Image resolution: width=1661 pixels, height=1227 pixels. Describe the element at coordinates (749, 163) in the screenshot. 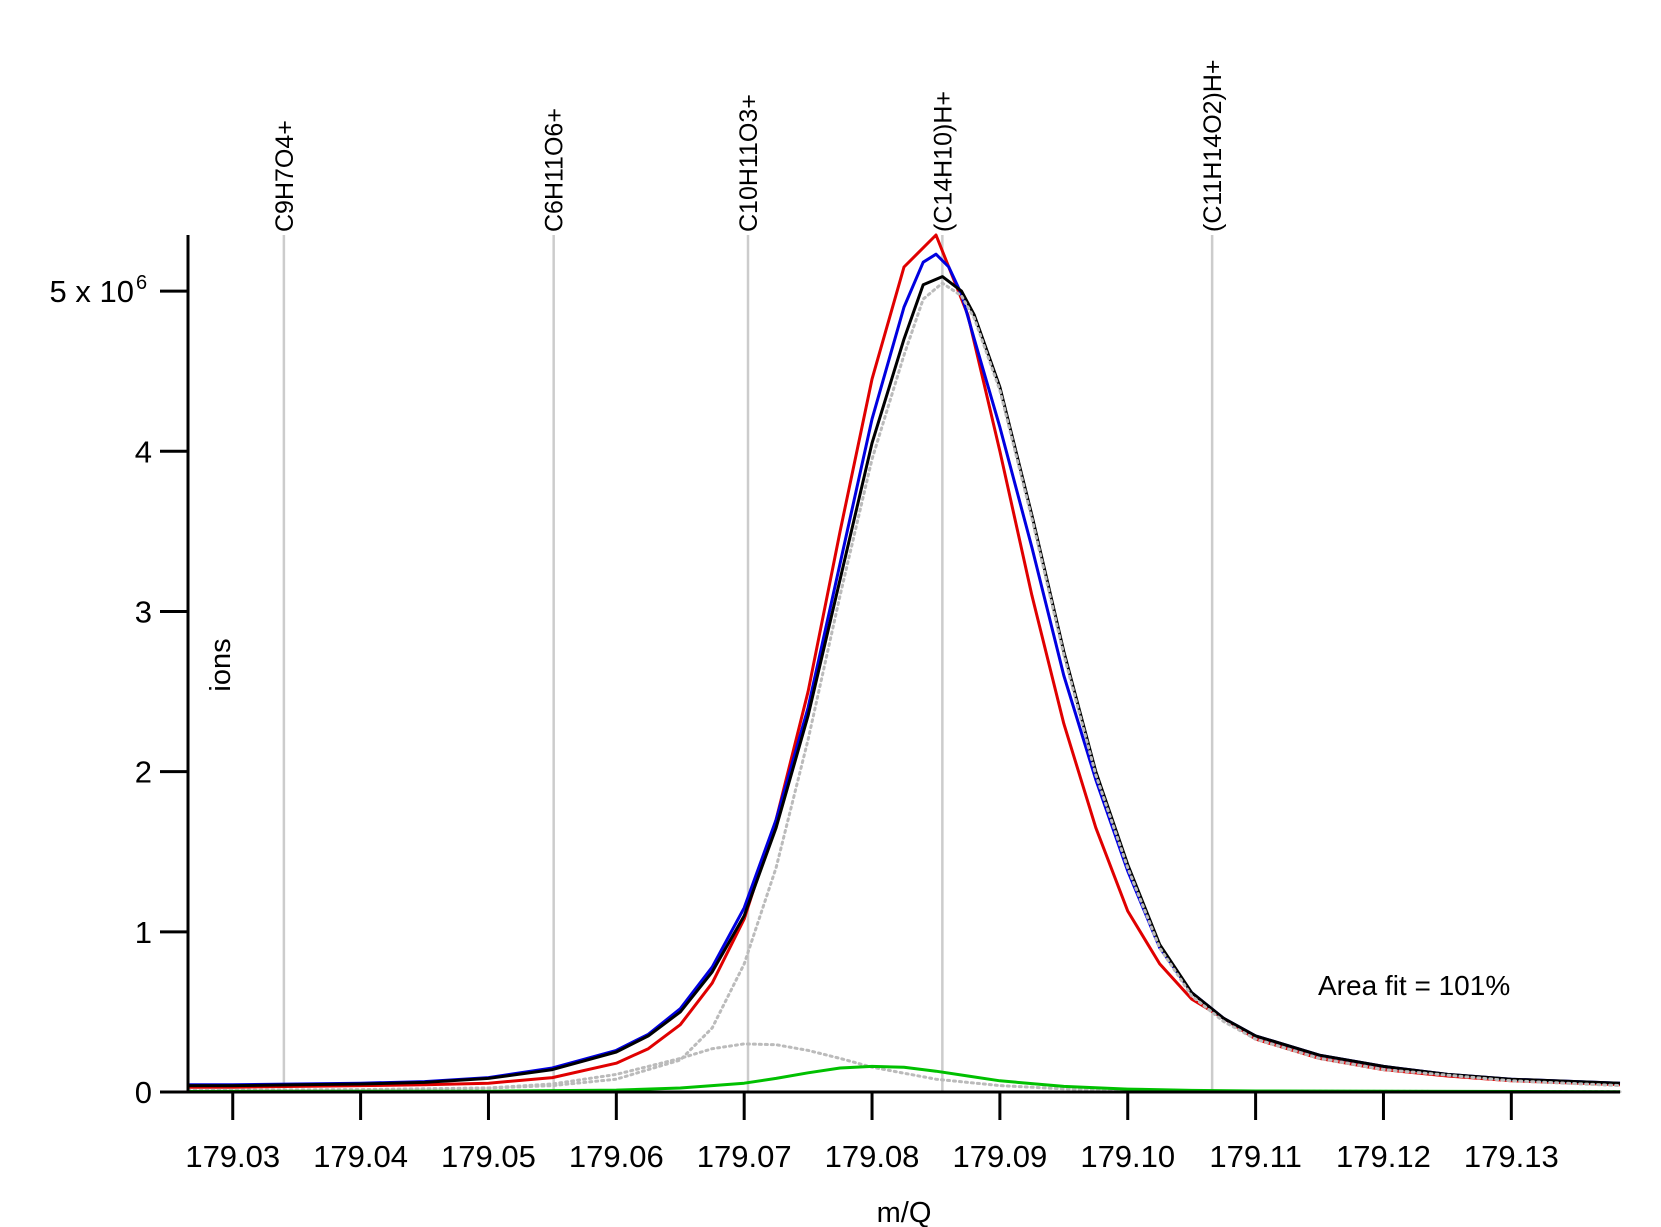

I see `peak-marker-label-2: C10H11O3+` at that location.